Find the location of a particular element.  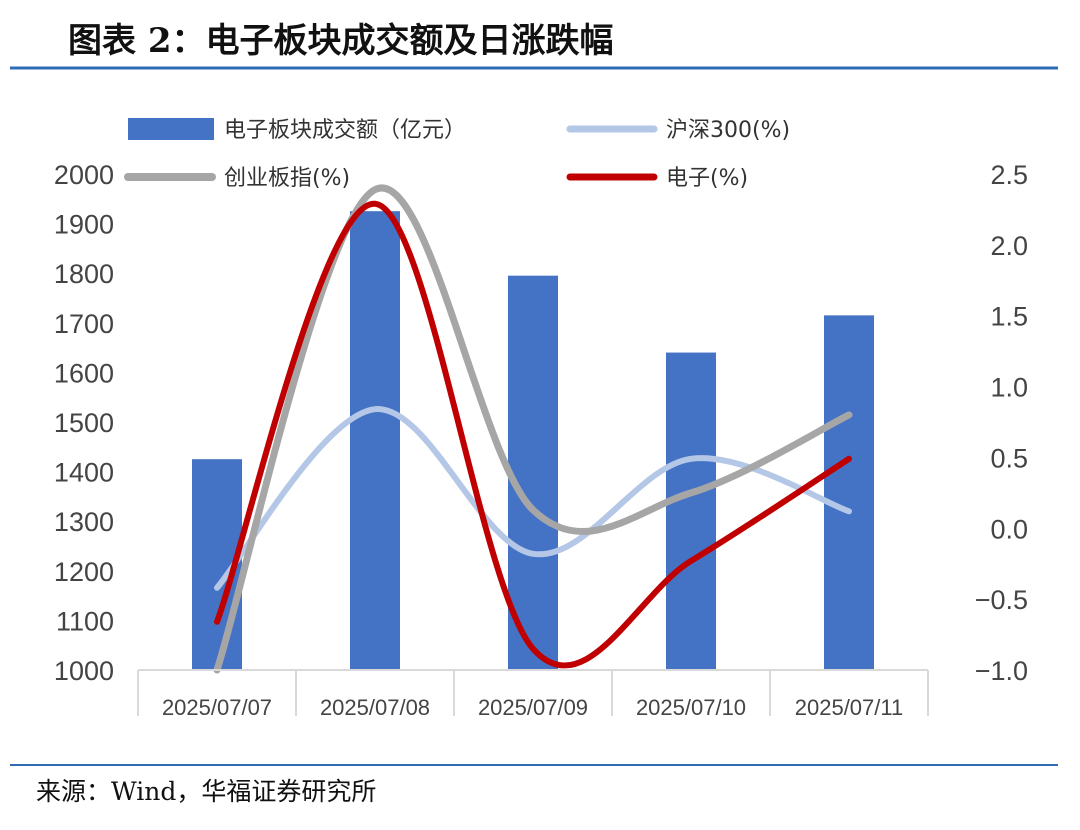

legend-item-hs300: 沪深300(%) is located at coordinates (678, 130).